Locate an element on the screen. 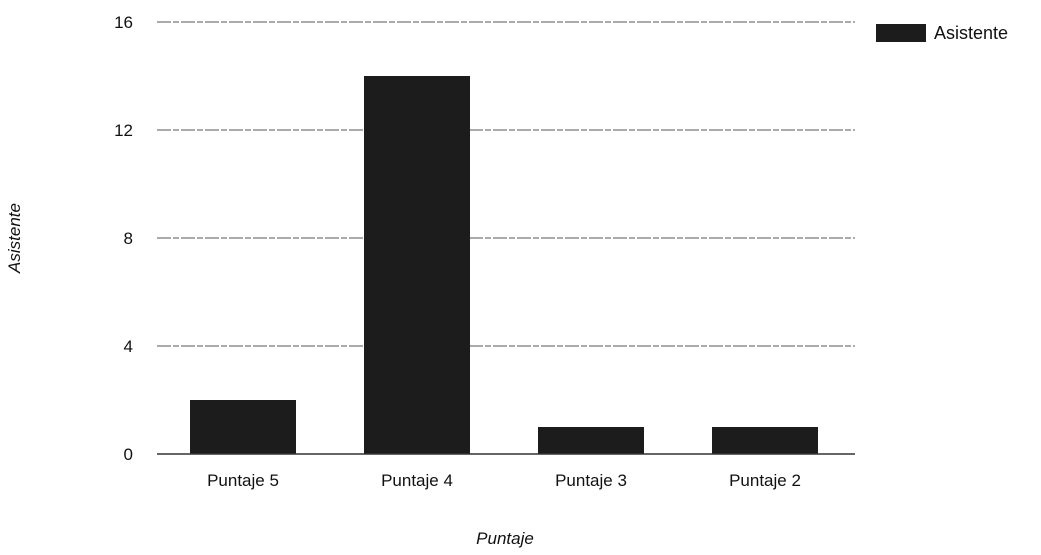  x-tick-label: Puntaje 4 is located at coordinates (417, 480).